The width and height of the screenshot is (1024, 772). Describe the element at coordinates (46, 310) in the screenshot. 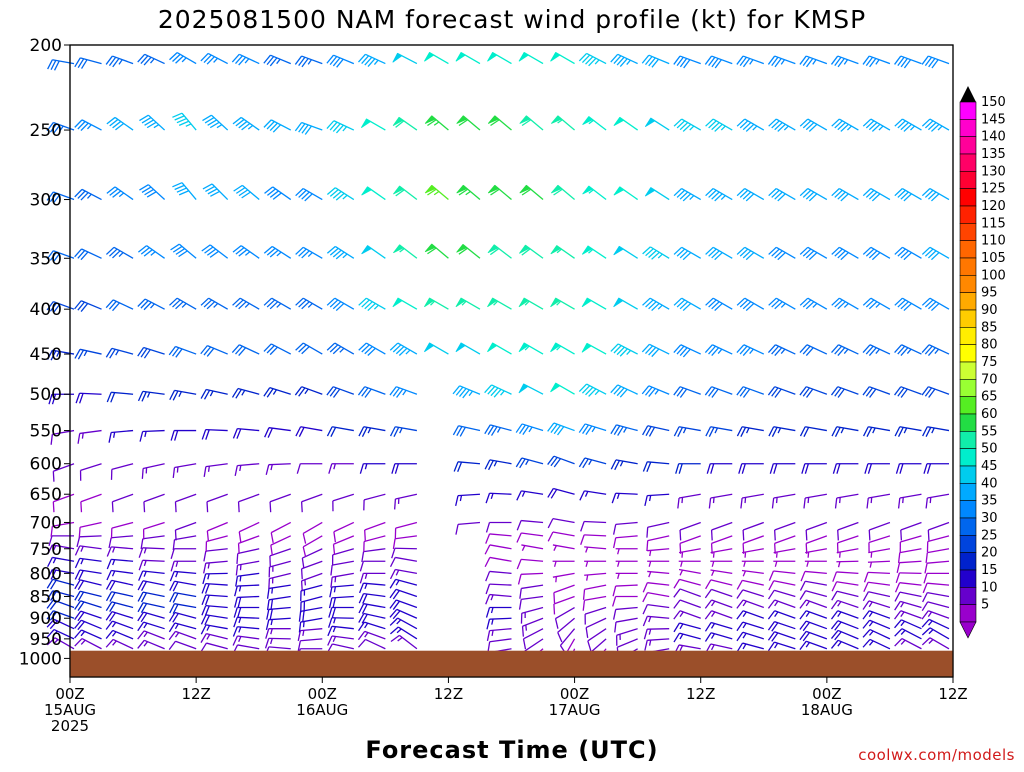

I see `y-tick-label: 400` at that location.